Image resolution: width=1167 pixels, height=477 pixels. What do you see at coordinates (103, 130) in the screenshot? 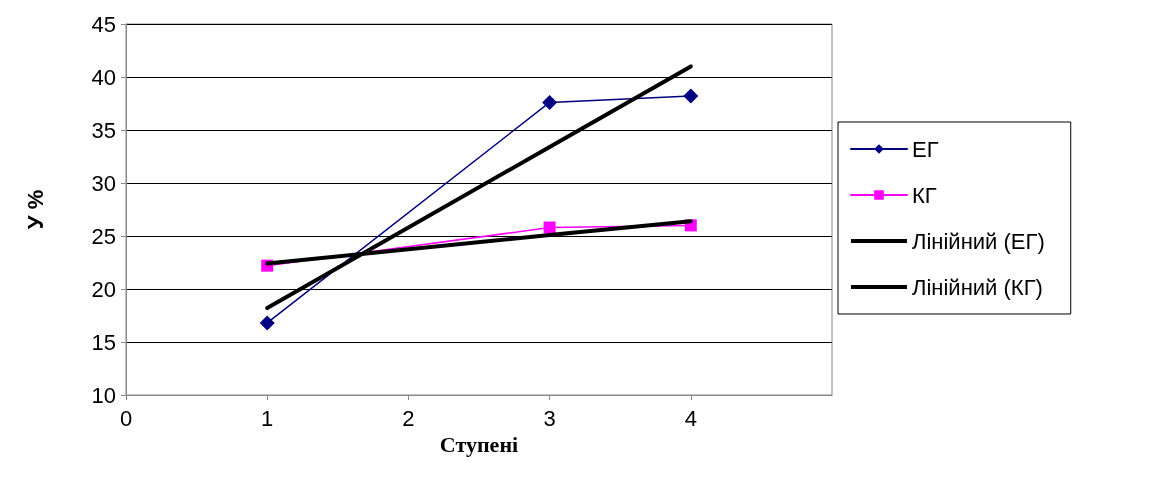
I see `y-tick-label: 35` at bounding box center [103, 130].